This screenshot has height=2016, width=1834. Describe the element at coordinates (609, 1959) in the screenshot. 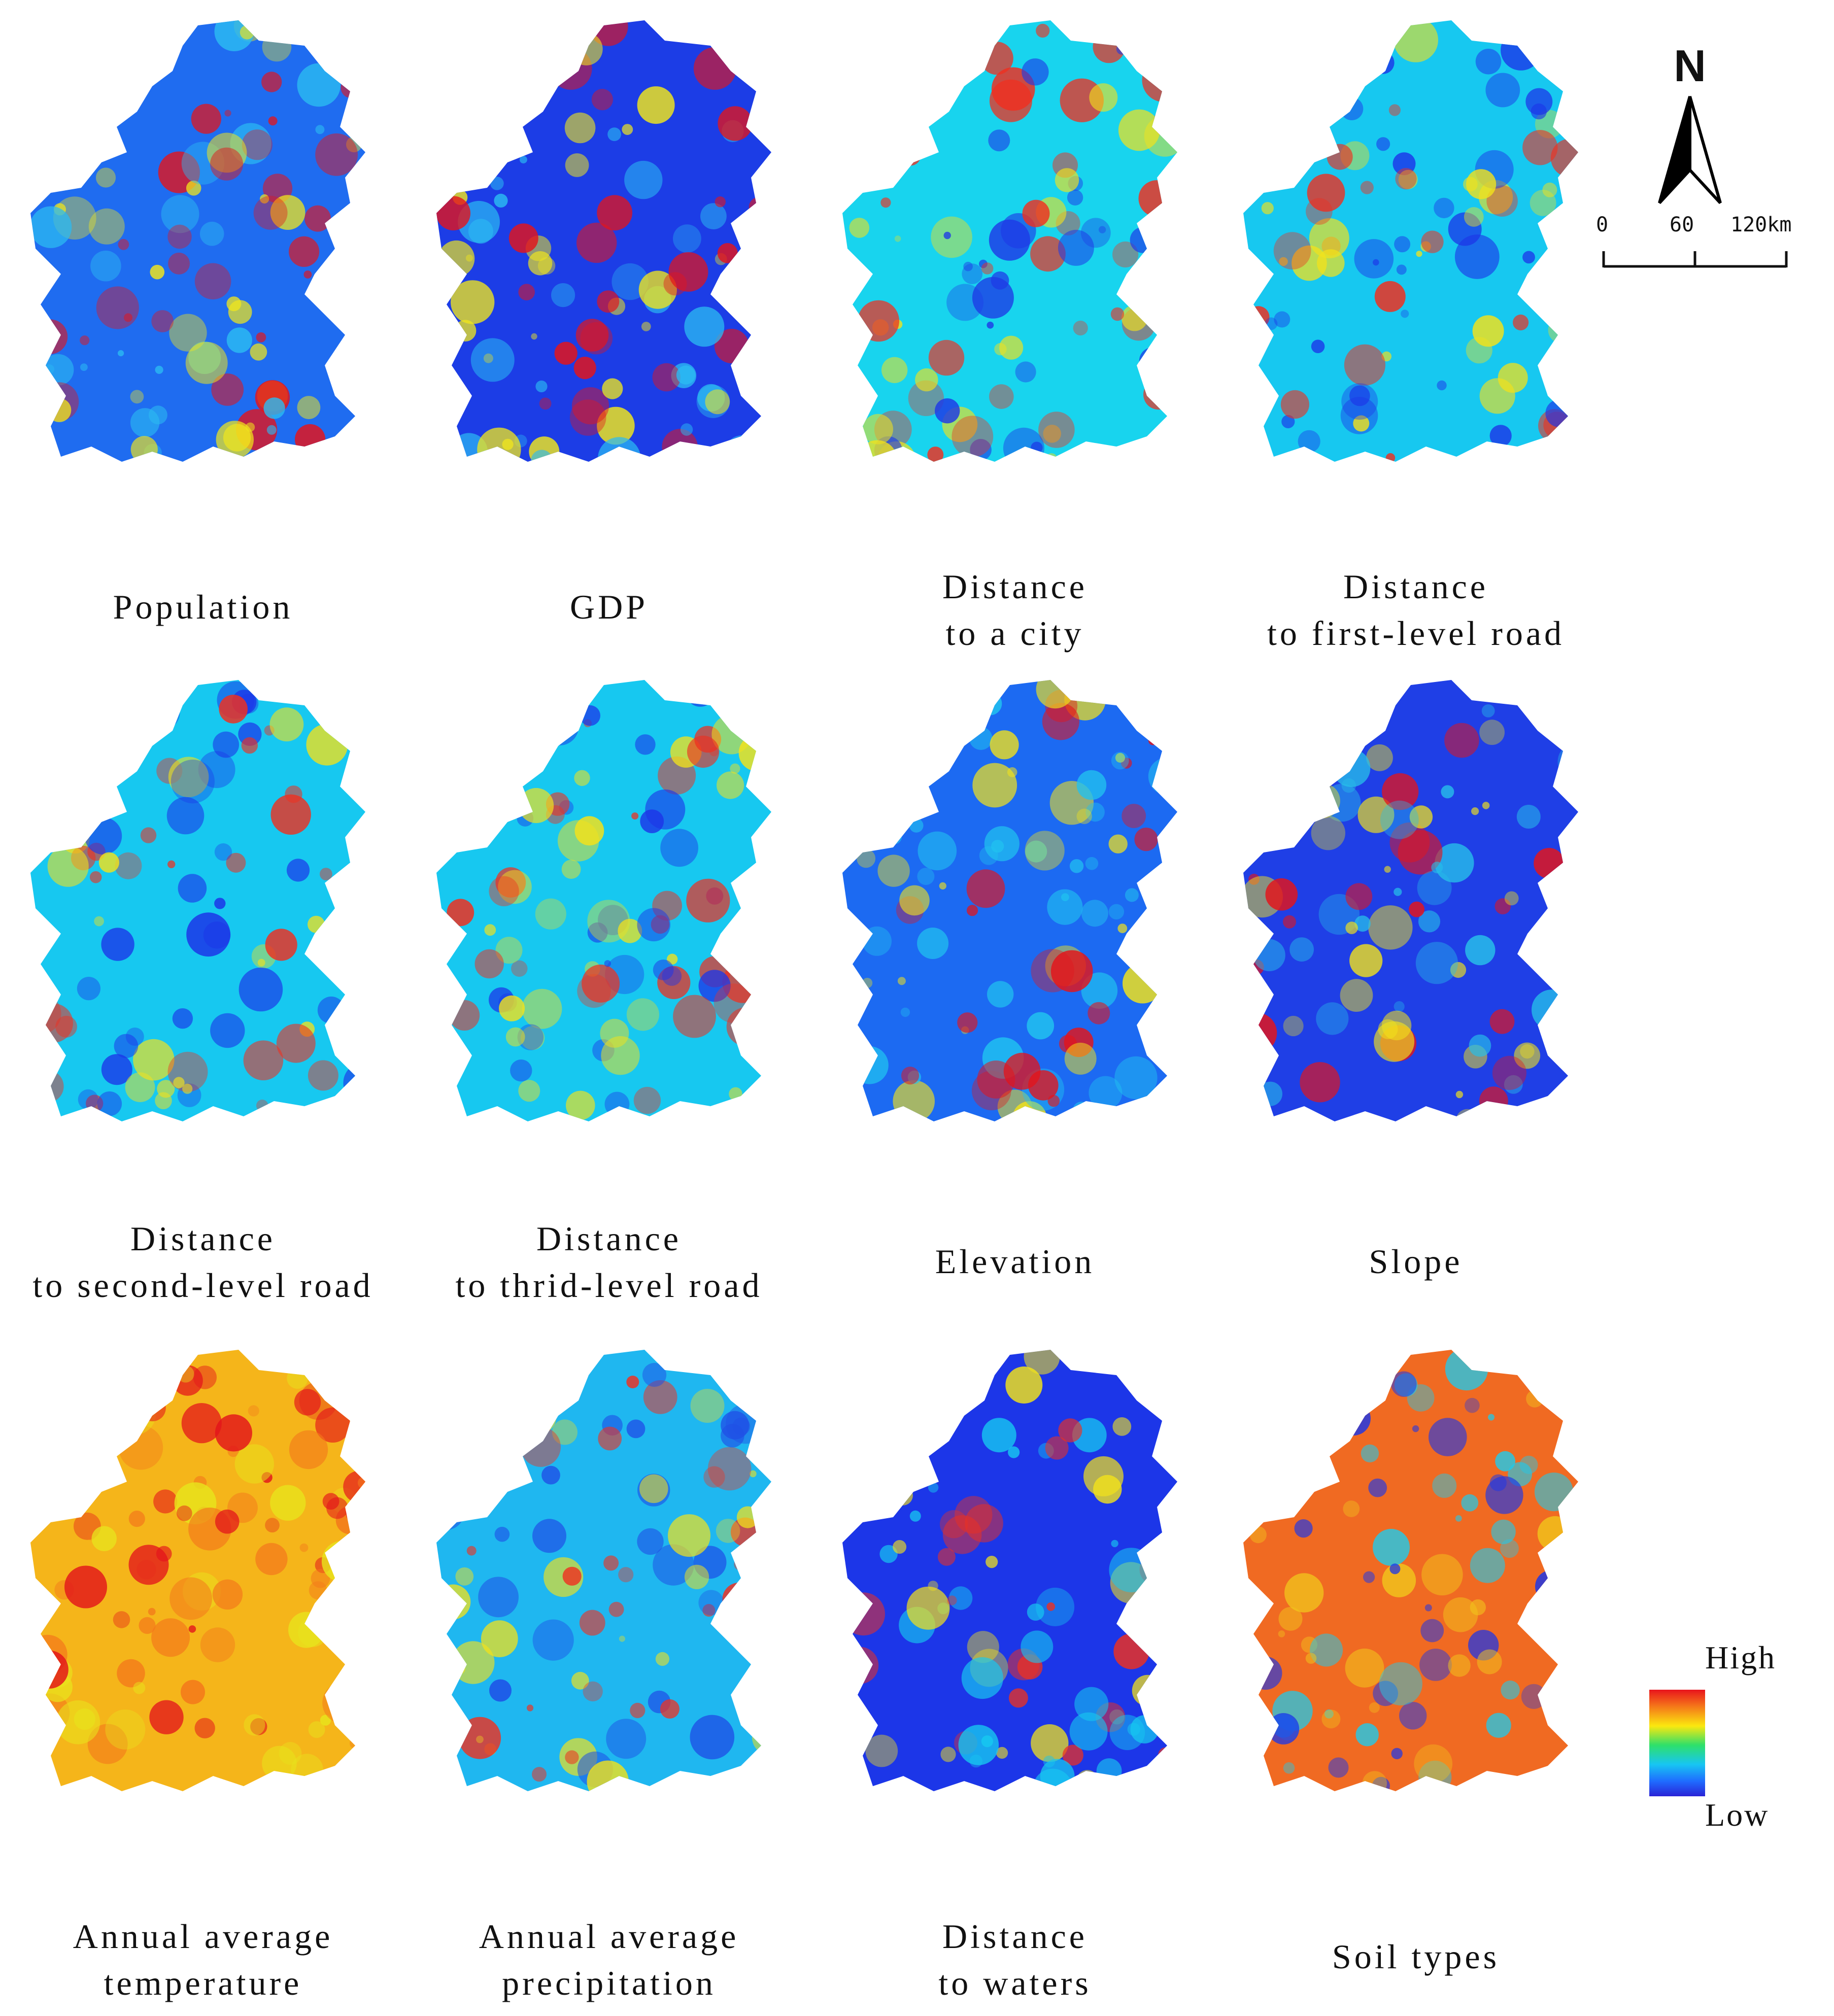

I see `map-caption-10: Annual average precipitation` at that location.